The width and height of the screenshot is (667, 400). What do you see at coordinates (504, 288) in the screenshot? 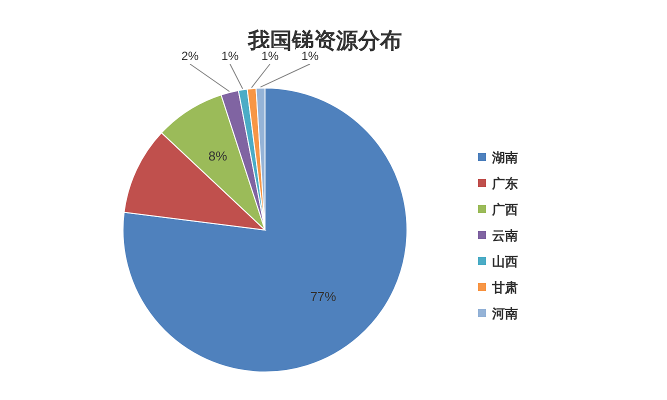
I see `legend-label: 甘肃` at bounding box center [504, 288].